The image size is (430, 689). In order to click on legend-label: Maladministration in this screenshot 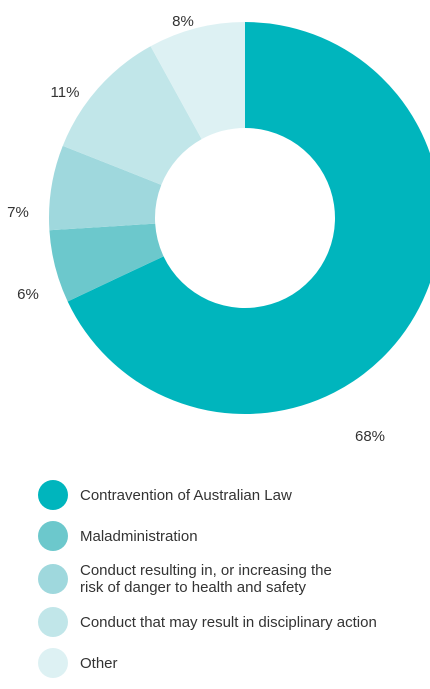, I will do `click(139, 536)`.